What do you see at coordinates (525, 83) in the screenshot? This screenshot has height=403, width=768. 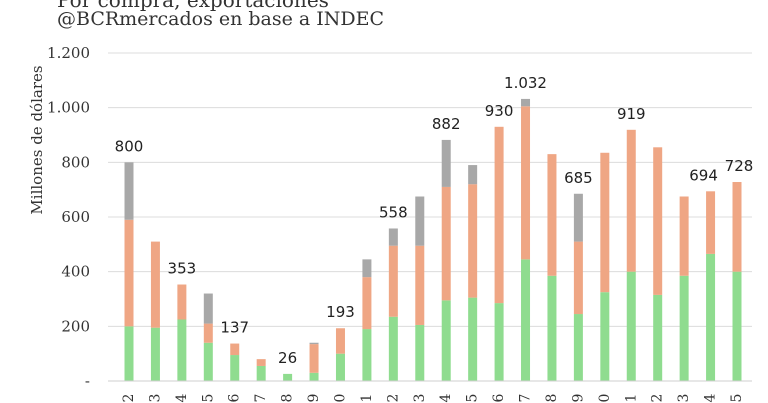 I see `data-label: 1.032` at bounding box center [525, 83].